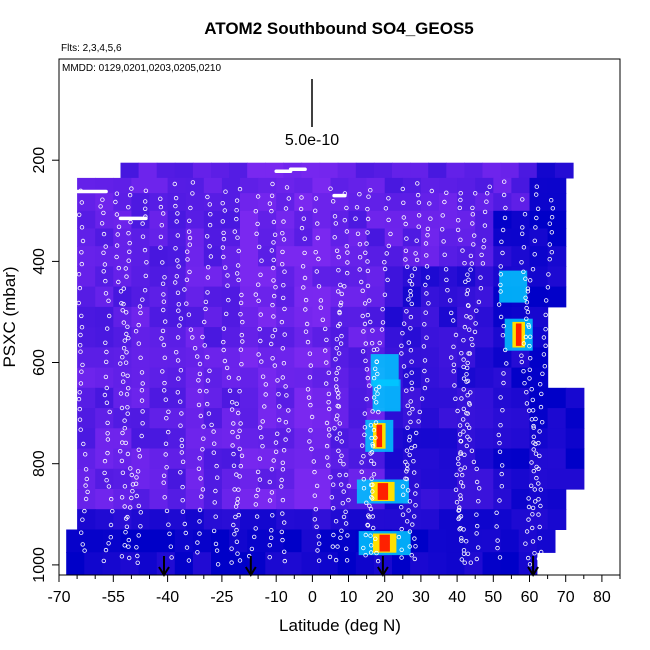  Describe the element at coordinates (141, 68) in the screenshot. I see `dates-note: MMDD: 0129,0201,0203,0205,0210` at that location.